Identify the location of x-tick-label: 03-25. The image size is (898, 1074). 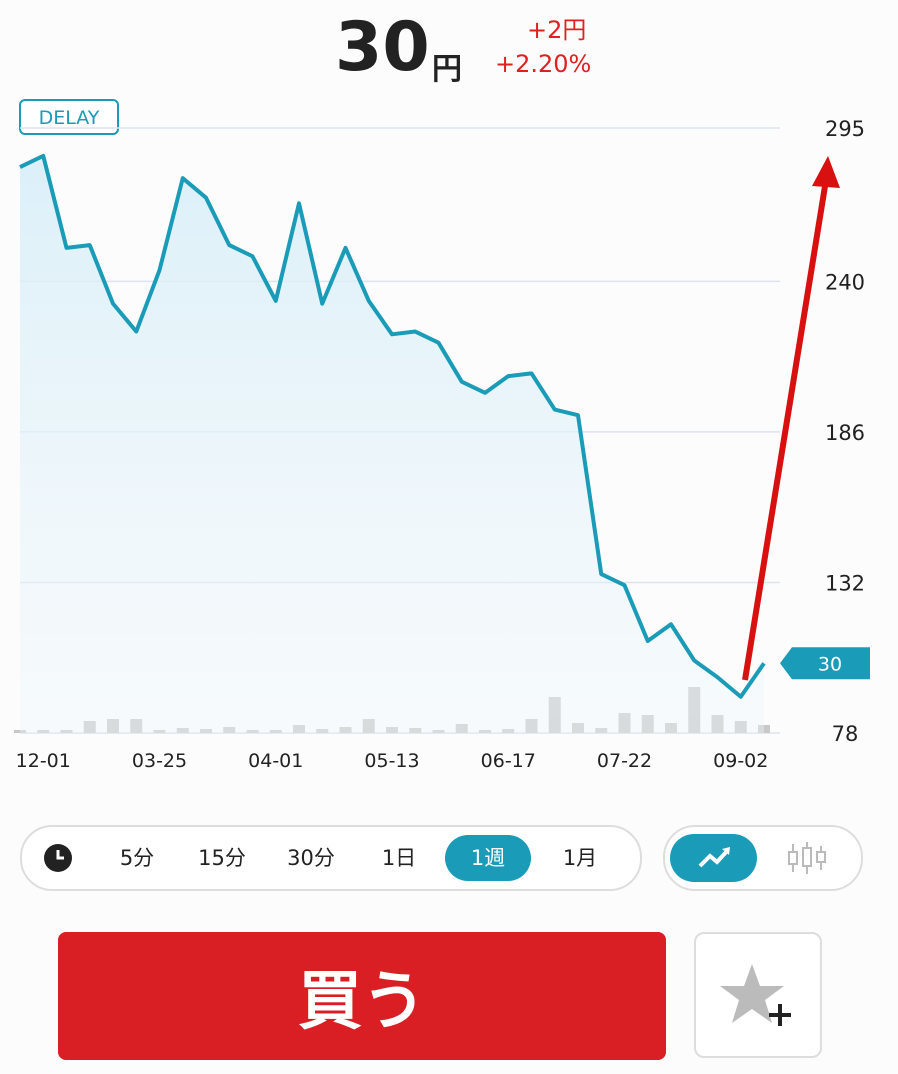
(159, 761).